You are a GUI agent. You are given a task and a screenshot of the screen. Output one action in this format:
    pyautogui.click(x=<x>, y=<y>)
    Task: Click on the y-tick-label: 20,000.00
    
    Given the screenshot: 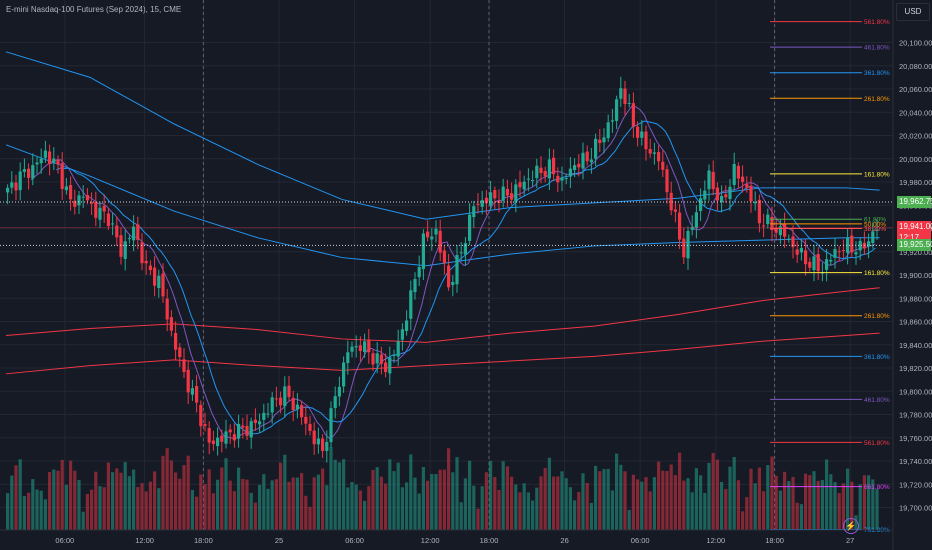 What is the action you would take?
    pyautogui.click(x=915, y=159)
    